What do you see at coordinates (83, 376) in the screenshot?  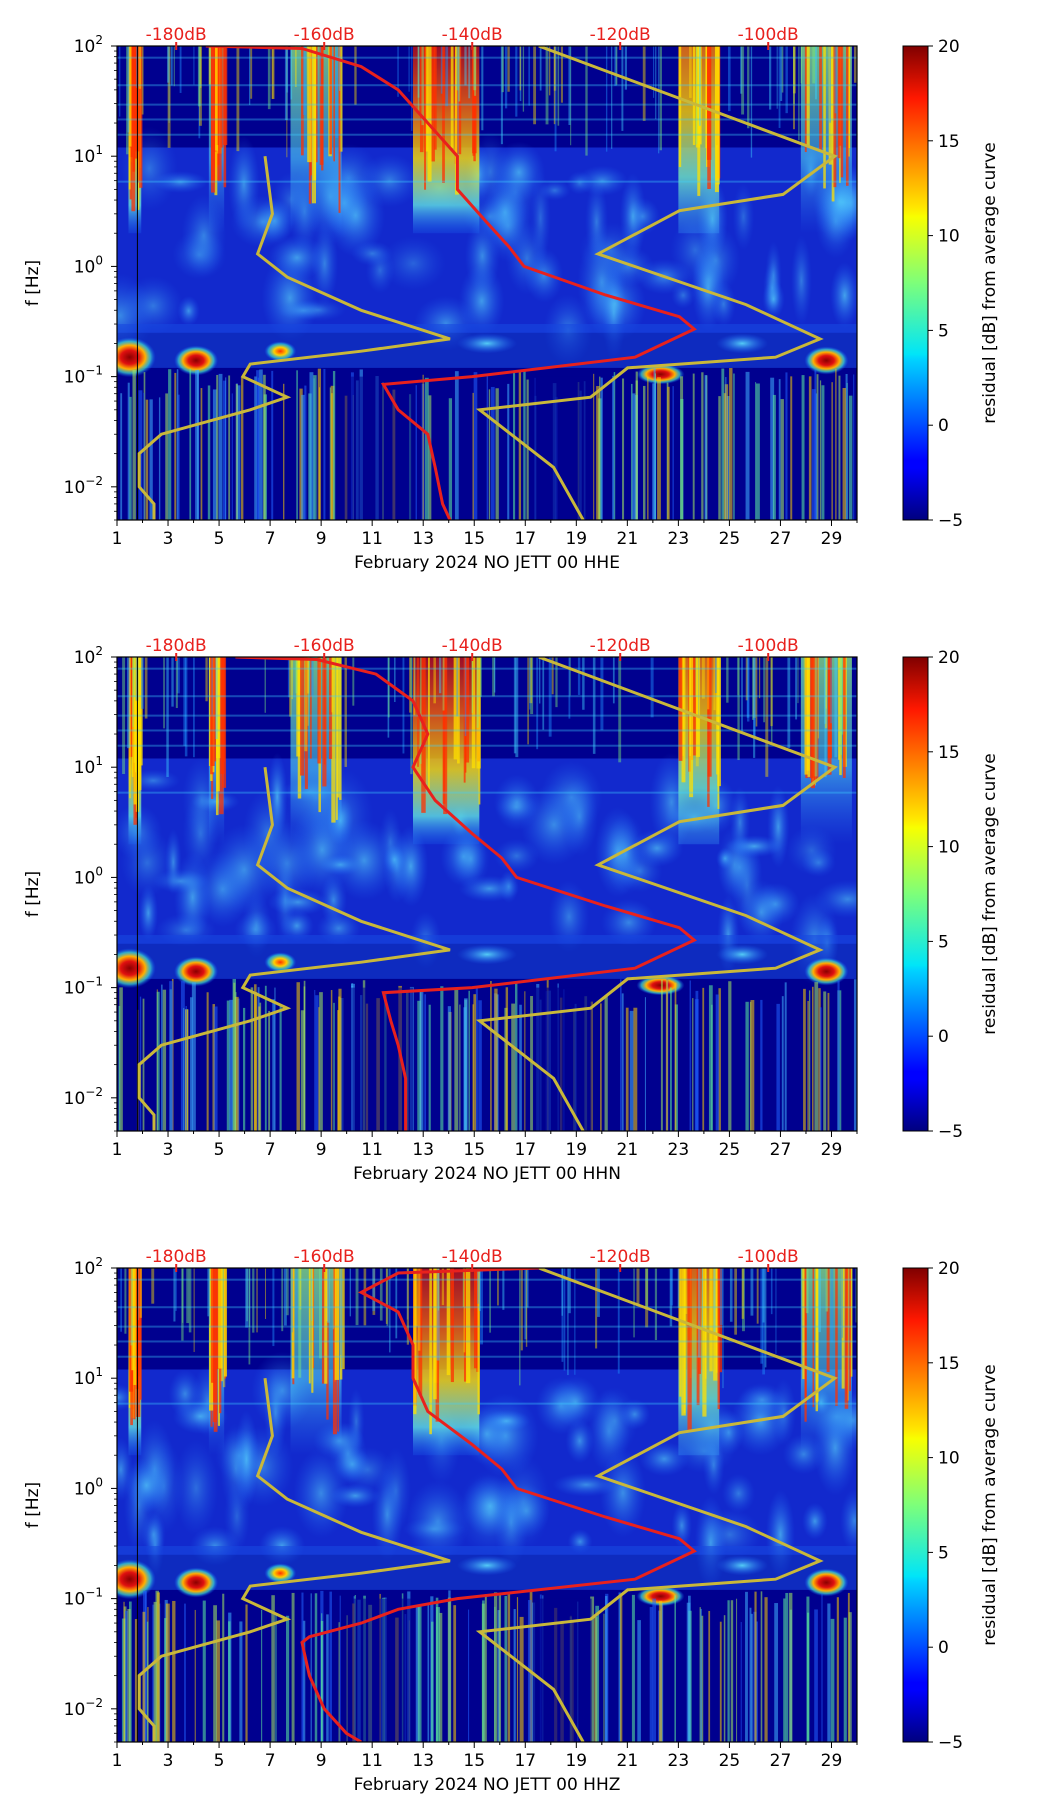 I see `y-tick-label: 10⁻¹` at bounding box center [83, 376].